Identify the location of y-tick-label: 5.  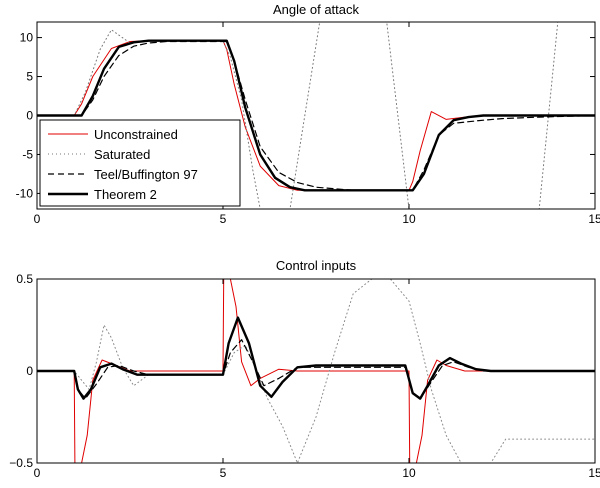
(29, 77).